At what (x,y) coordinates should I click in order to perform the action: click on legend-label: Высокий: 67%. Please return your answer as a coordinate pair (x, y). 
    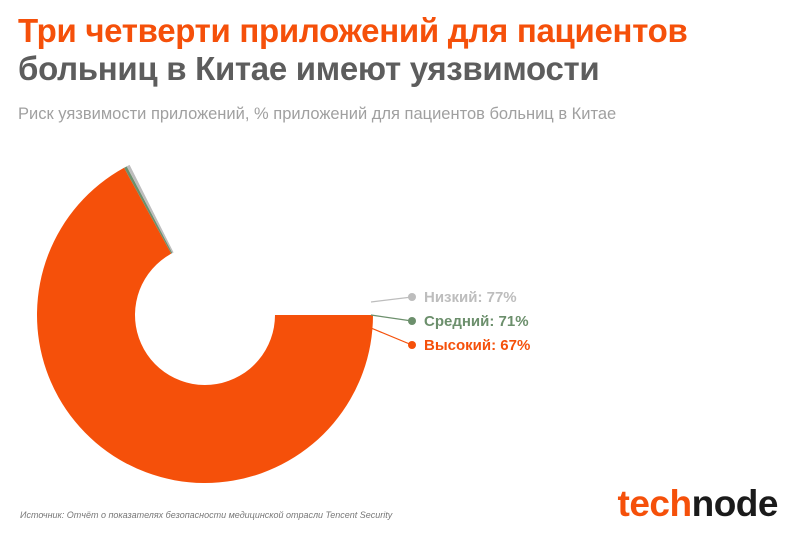
    Looking at the image, I should click on (477, 345).